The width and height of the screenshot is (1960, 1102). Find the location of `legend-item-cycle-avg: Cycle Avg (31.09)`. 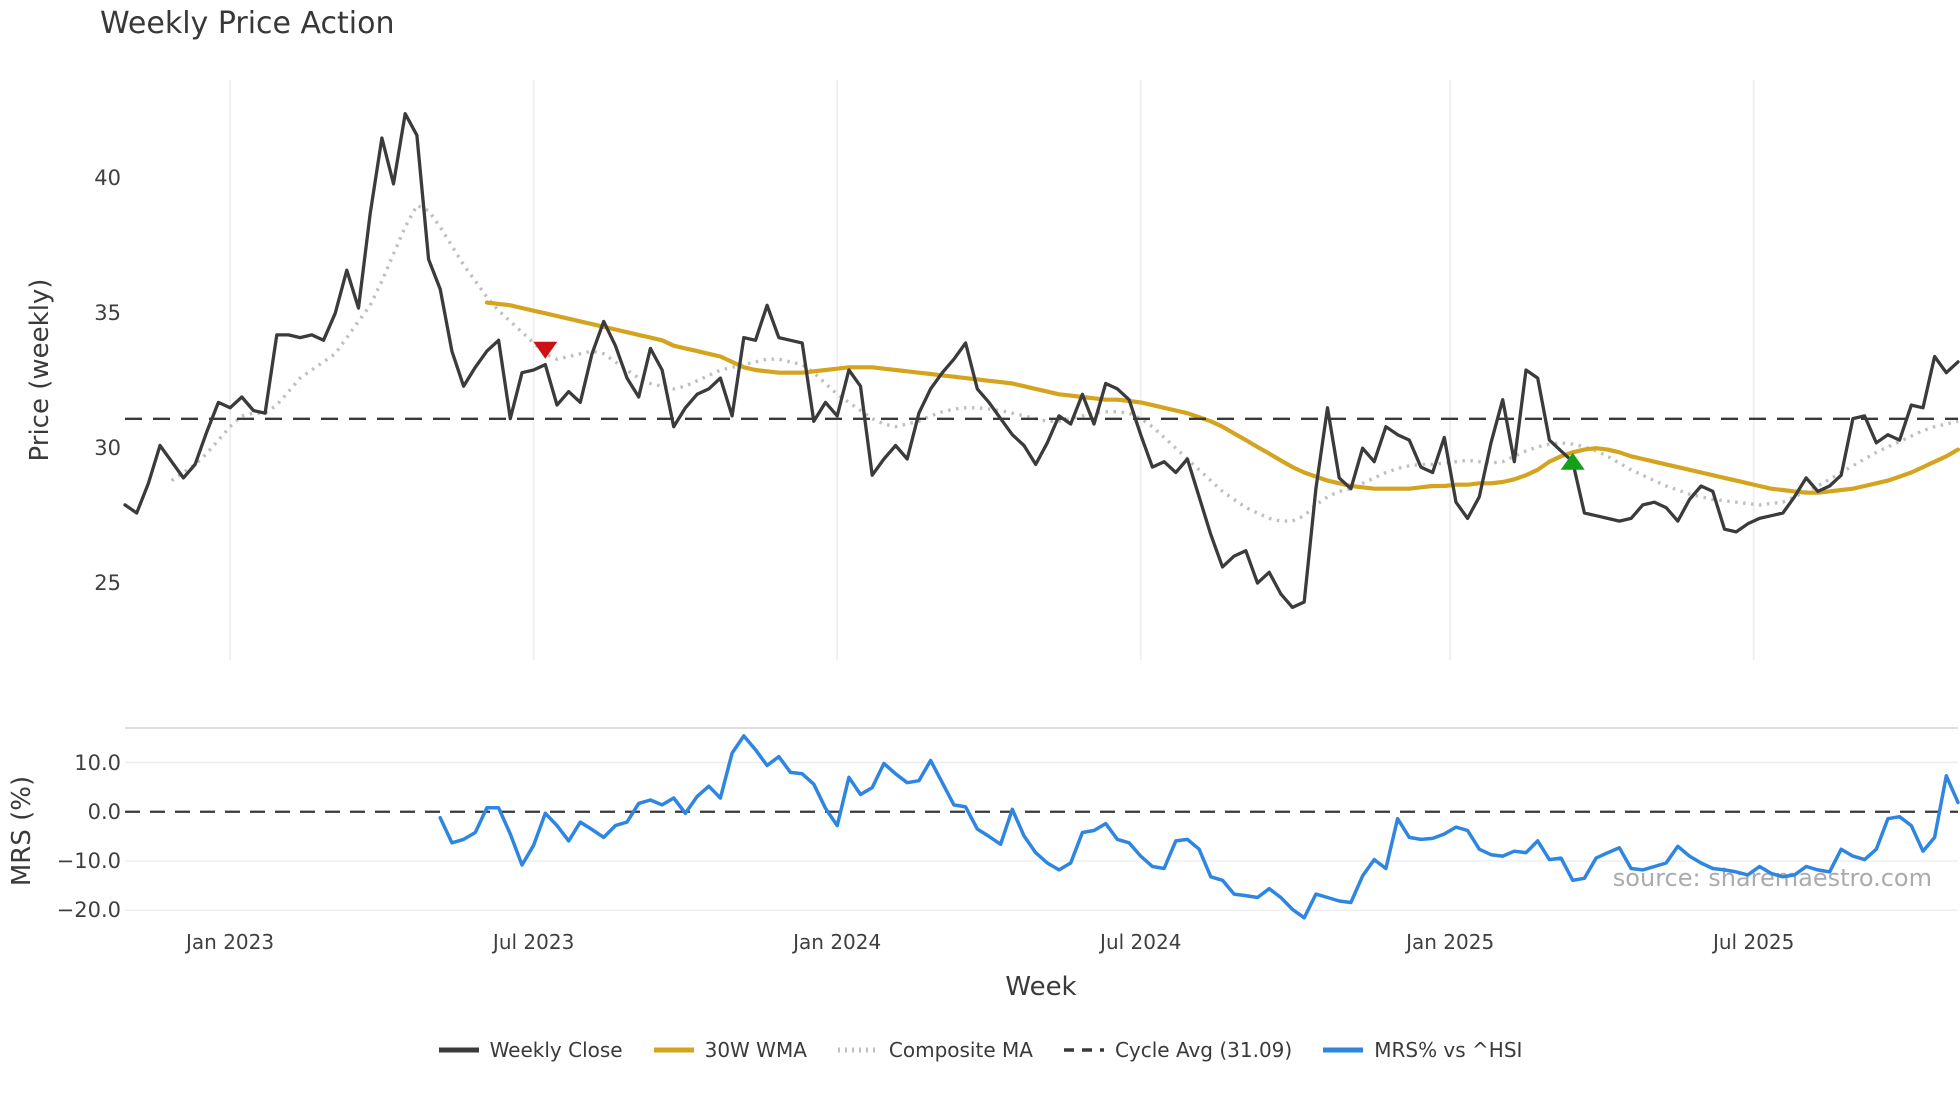

legend-item-cycle-avg: Cycle Avg (31.09) is located at coordinates (1177, 1050).